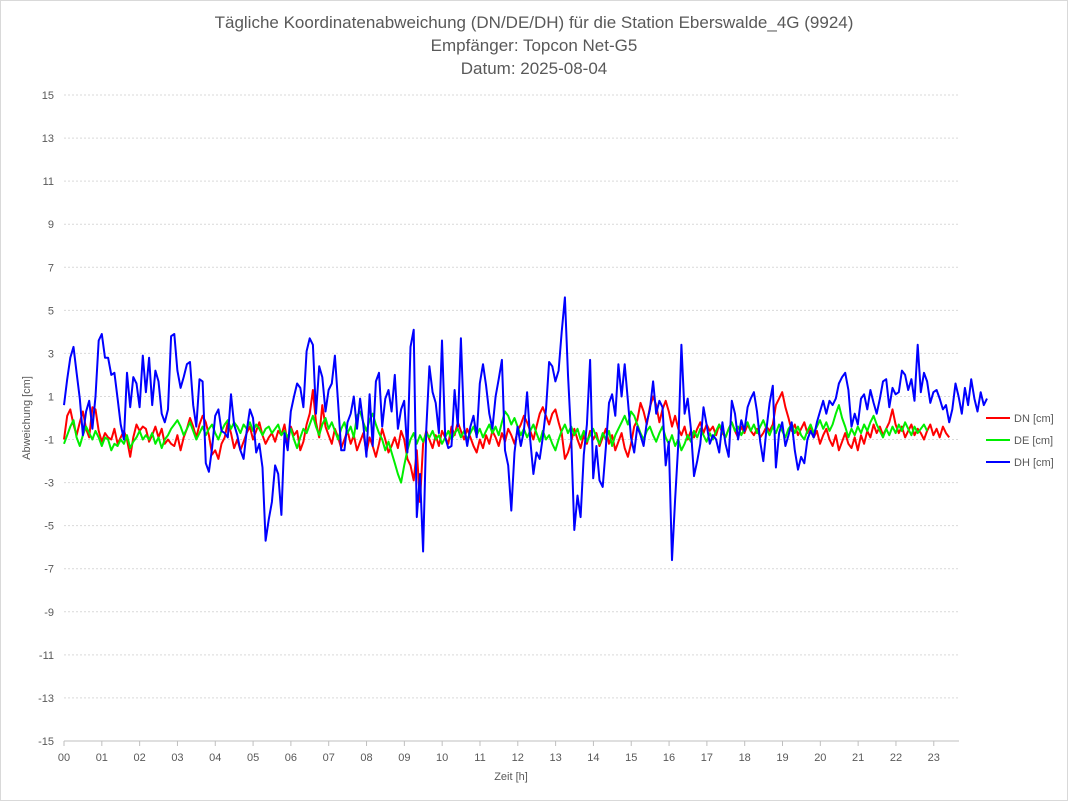  I want to click on y-tick-label: 7, so click(51, 268).